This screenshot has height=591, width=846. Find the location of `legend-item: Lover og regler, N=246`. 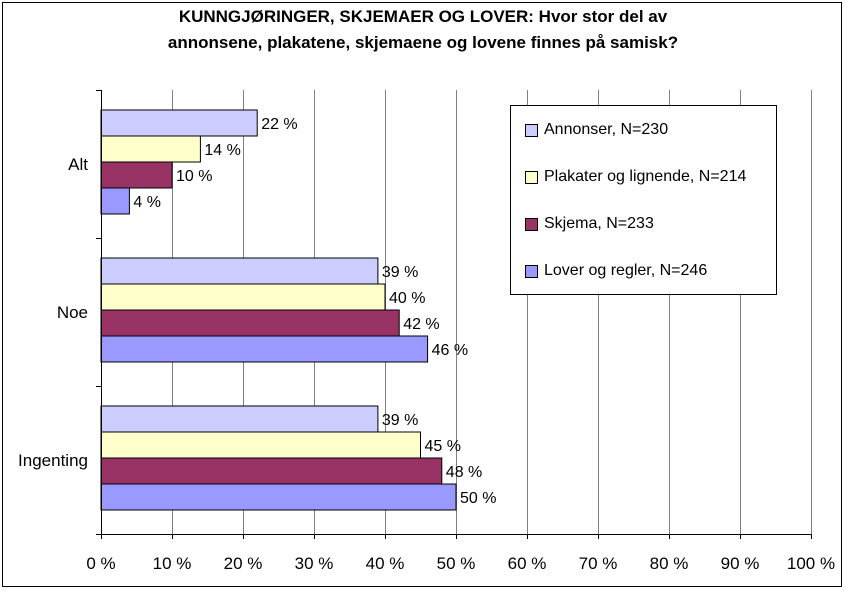

legend-item: Lover og regler, N=246 is located at coordinates (616, 271).